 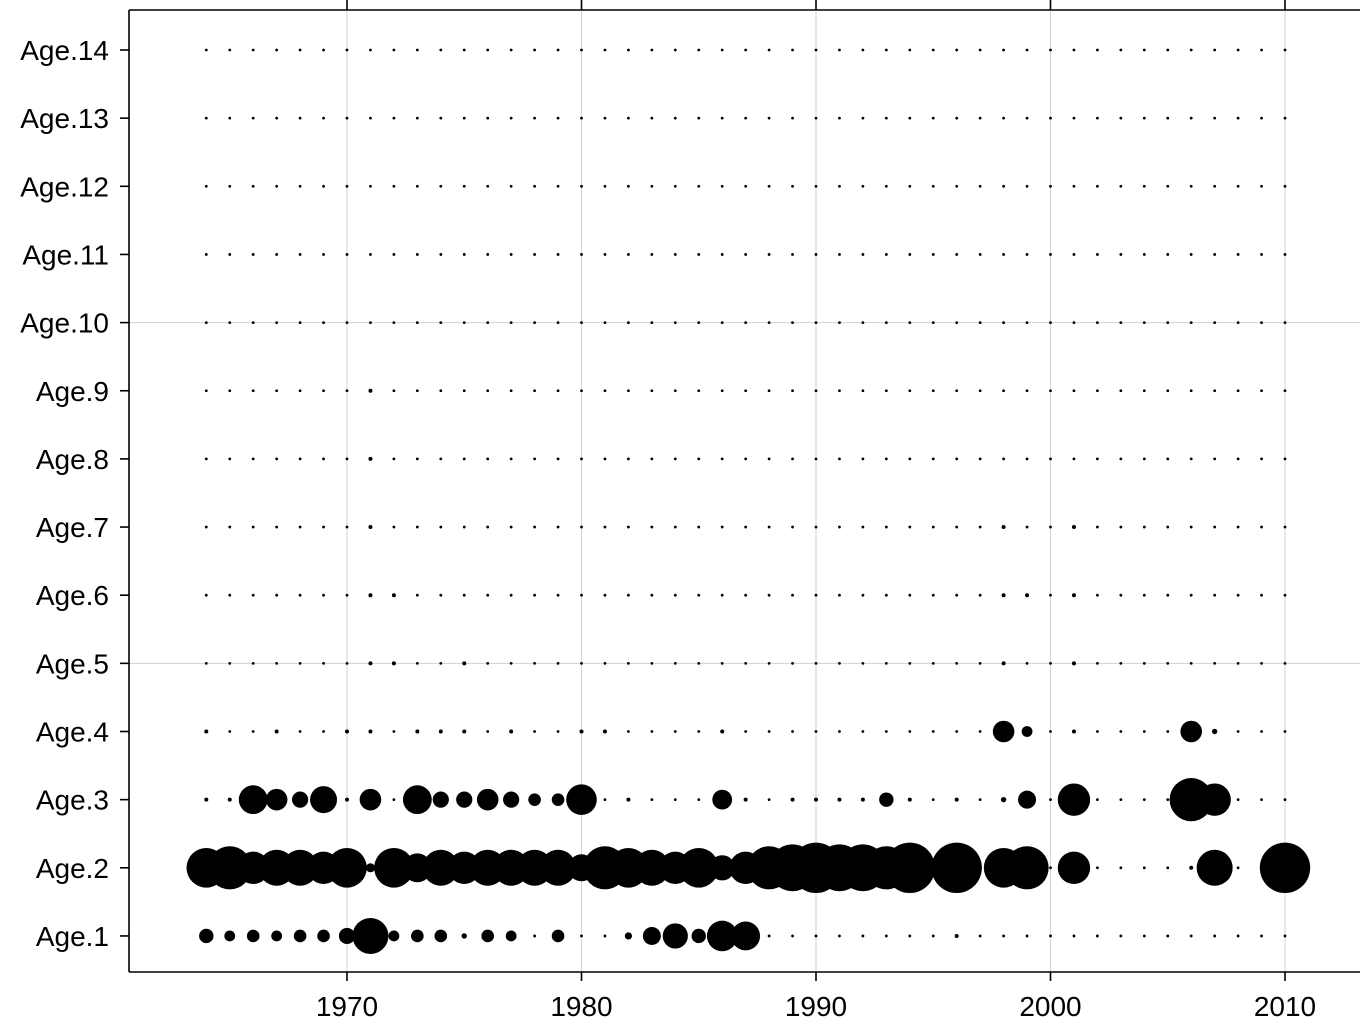 I want to click on bubble-age-9-2009, so click(x=1261, y=391).